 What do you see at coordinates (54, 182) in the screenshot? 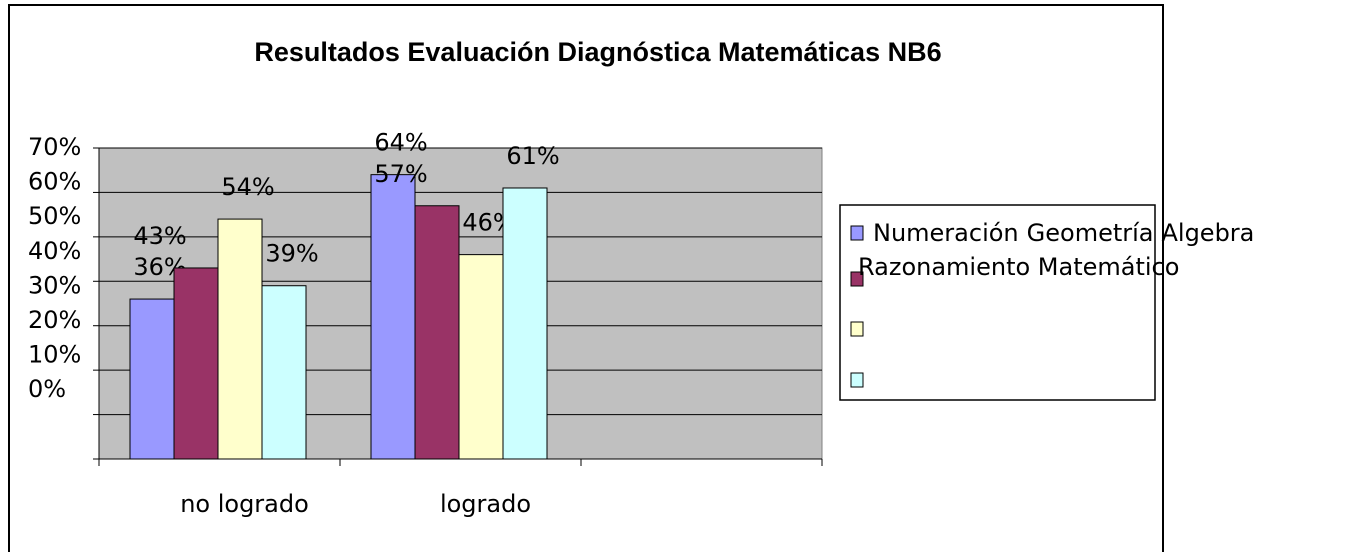
I see `y-tick-label: 60%` at bounding box center [54, 182].